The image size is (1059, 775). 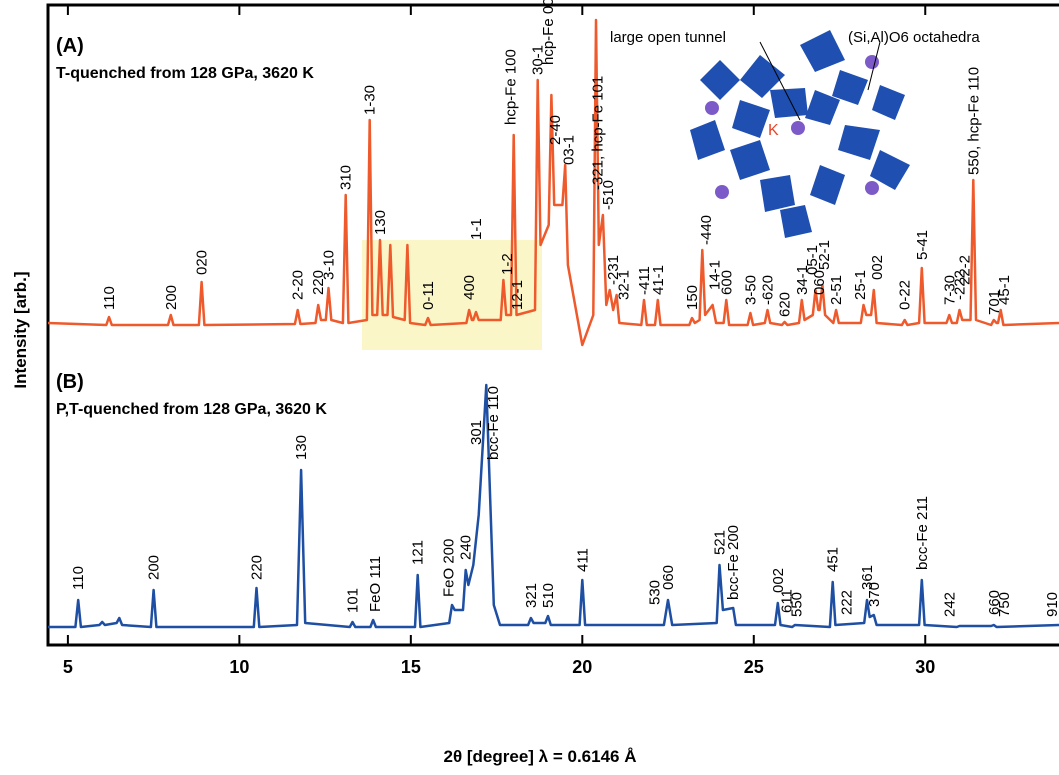 What do you see at coordinates (469, 287) in the screenshot?
I see `peak-label: 400` at bounding box center [469, 287].